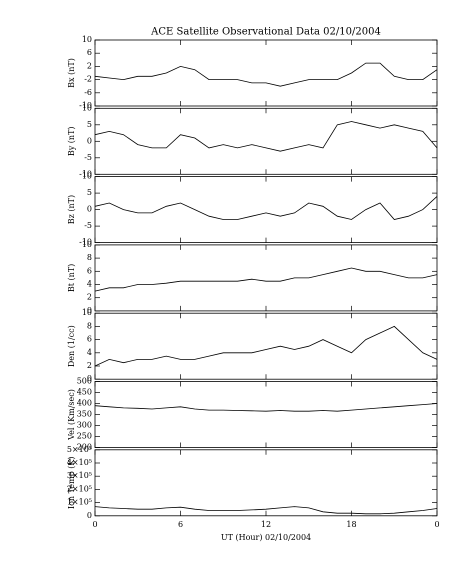 The image size is (453, 566). Describe the element at coordinates (71, 141) in the screenshot. I see `y-axis-label: By (nT)` at that location.